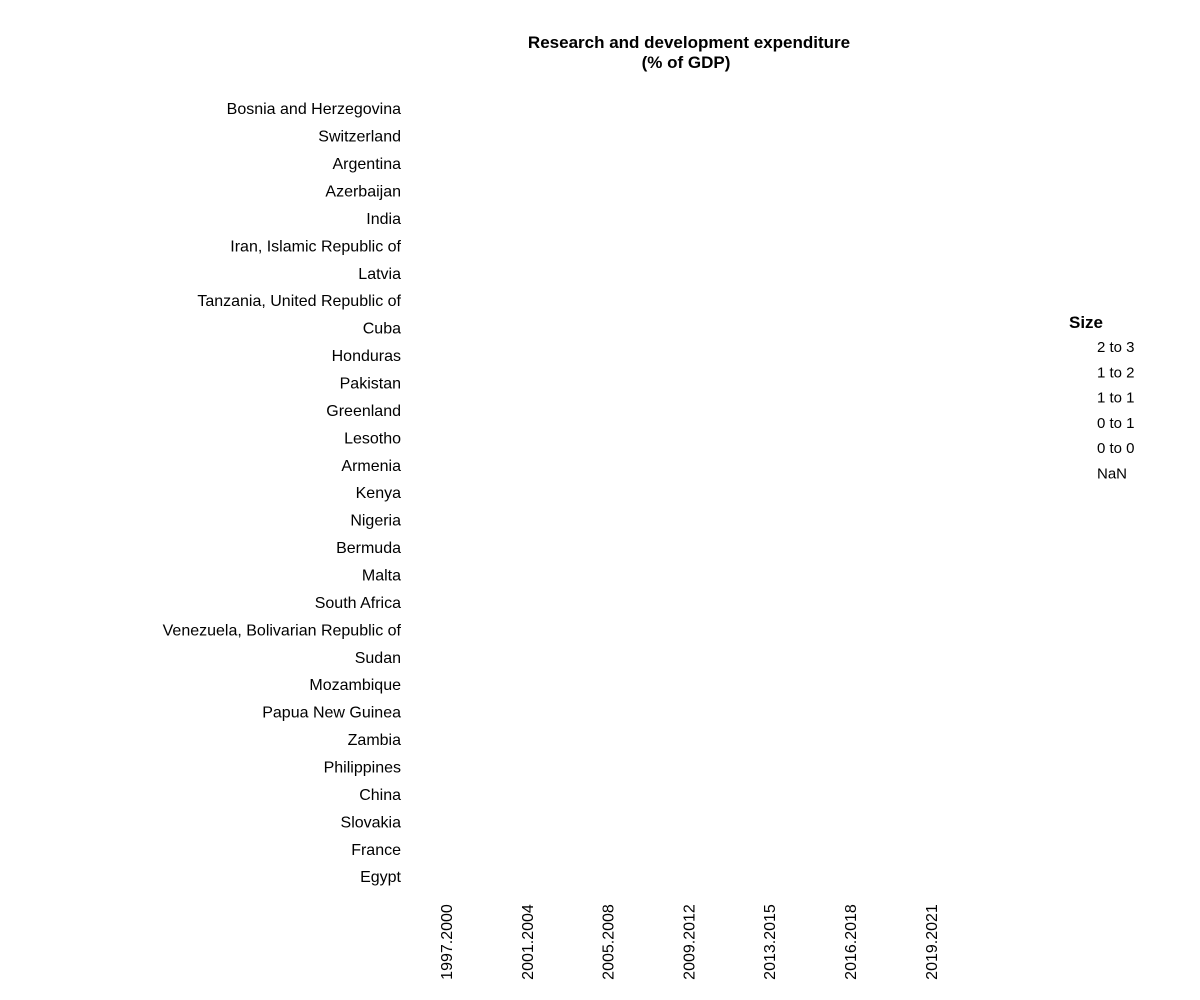 The width and height of the screenshot is (1200, 1000). I want to click on y-tick-label: Latvia, so click(379, 274).